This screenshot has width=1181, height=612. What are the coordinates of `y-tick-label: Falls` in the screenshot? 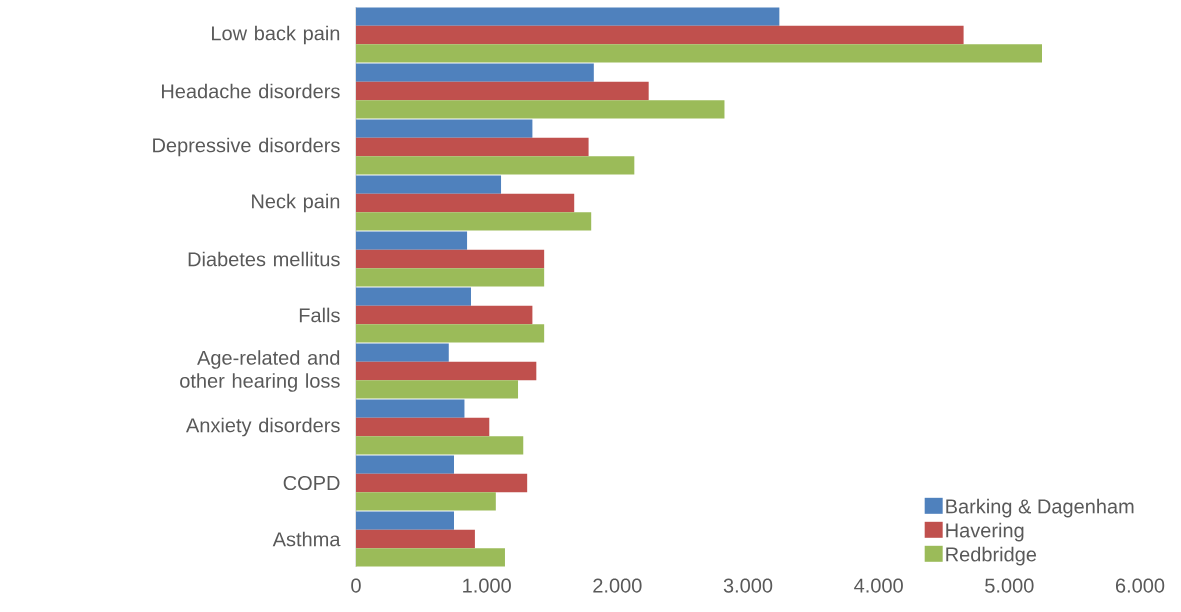 It's located at (319, 315).